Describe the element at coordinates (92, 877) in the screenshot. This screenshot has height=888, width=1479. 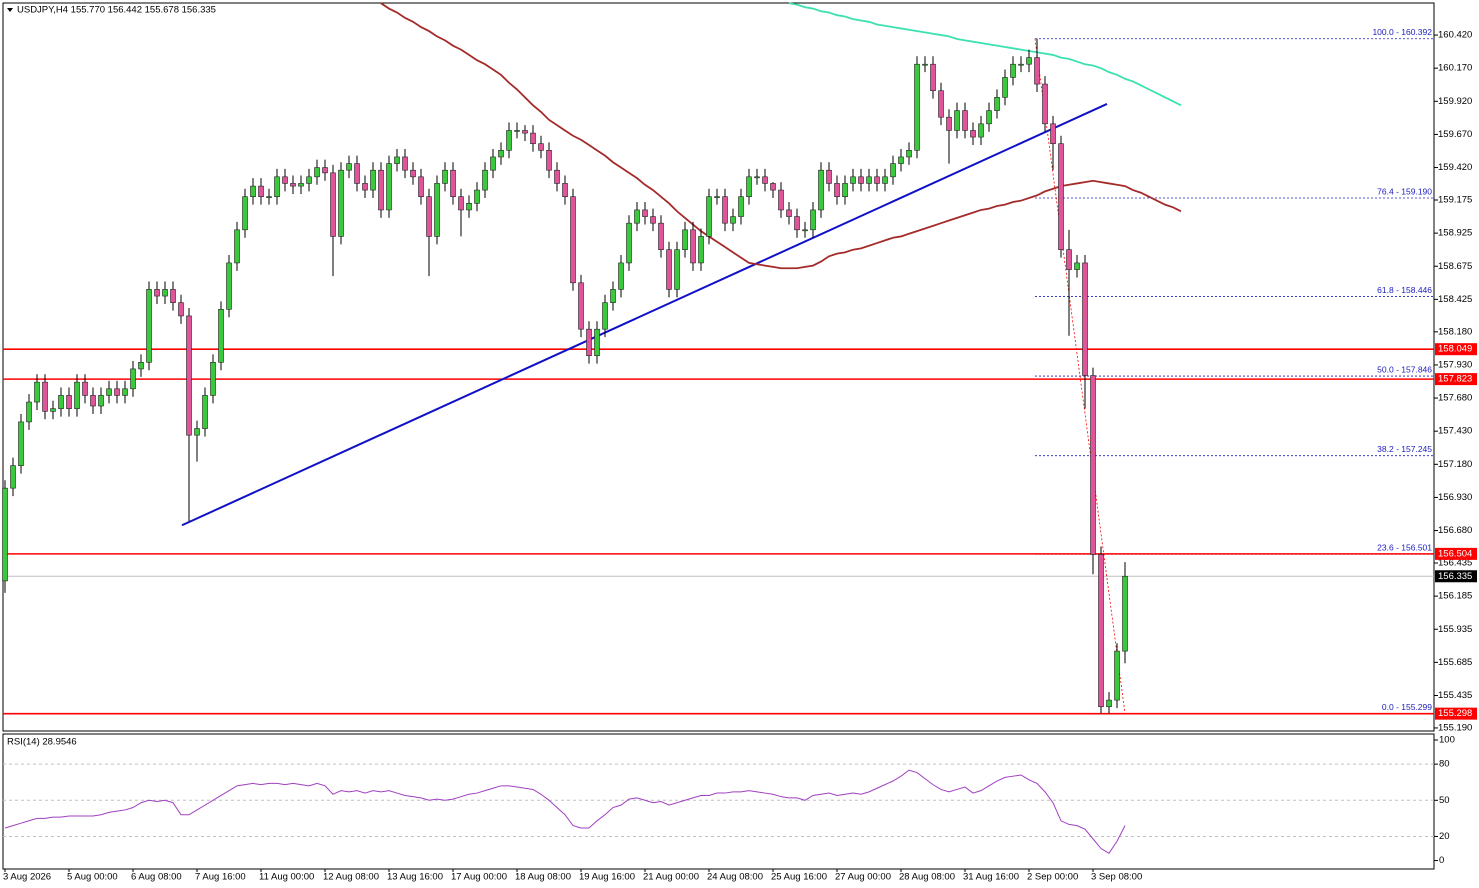
I see `x-tick-label: 5 Aug 00:00` at that location.